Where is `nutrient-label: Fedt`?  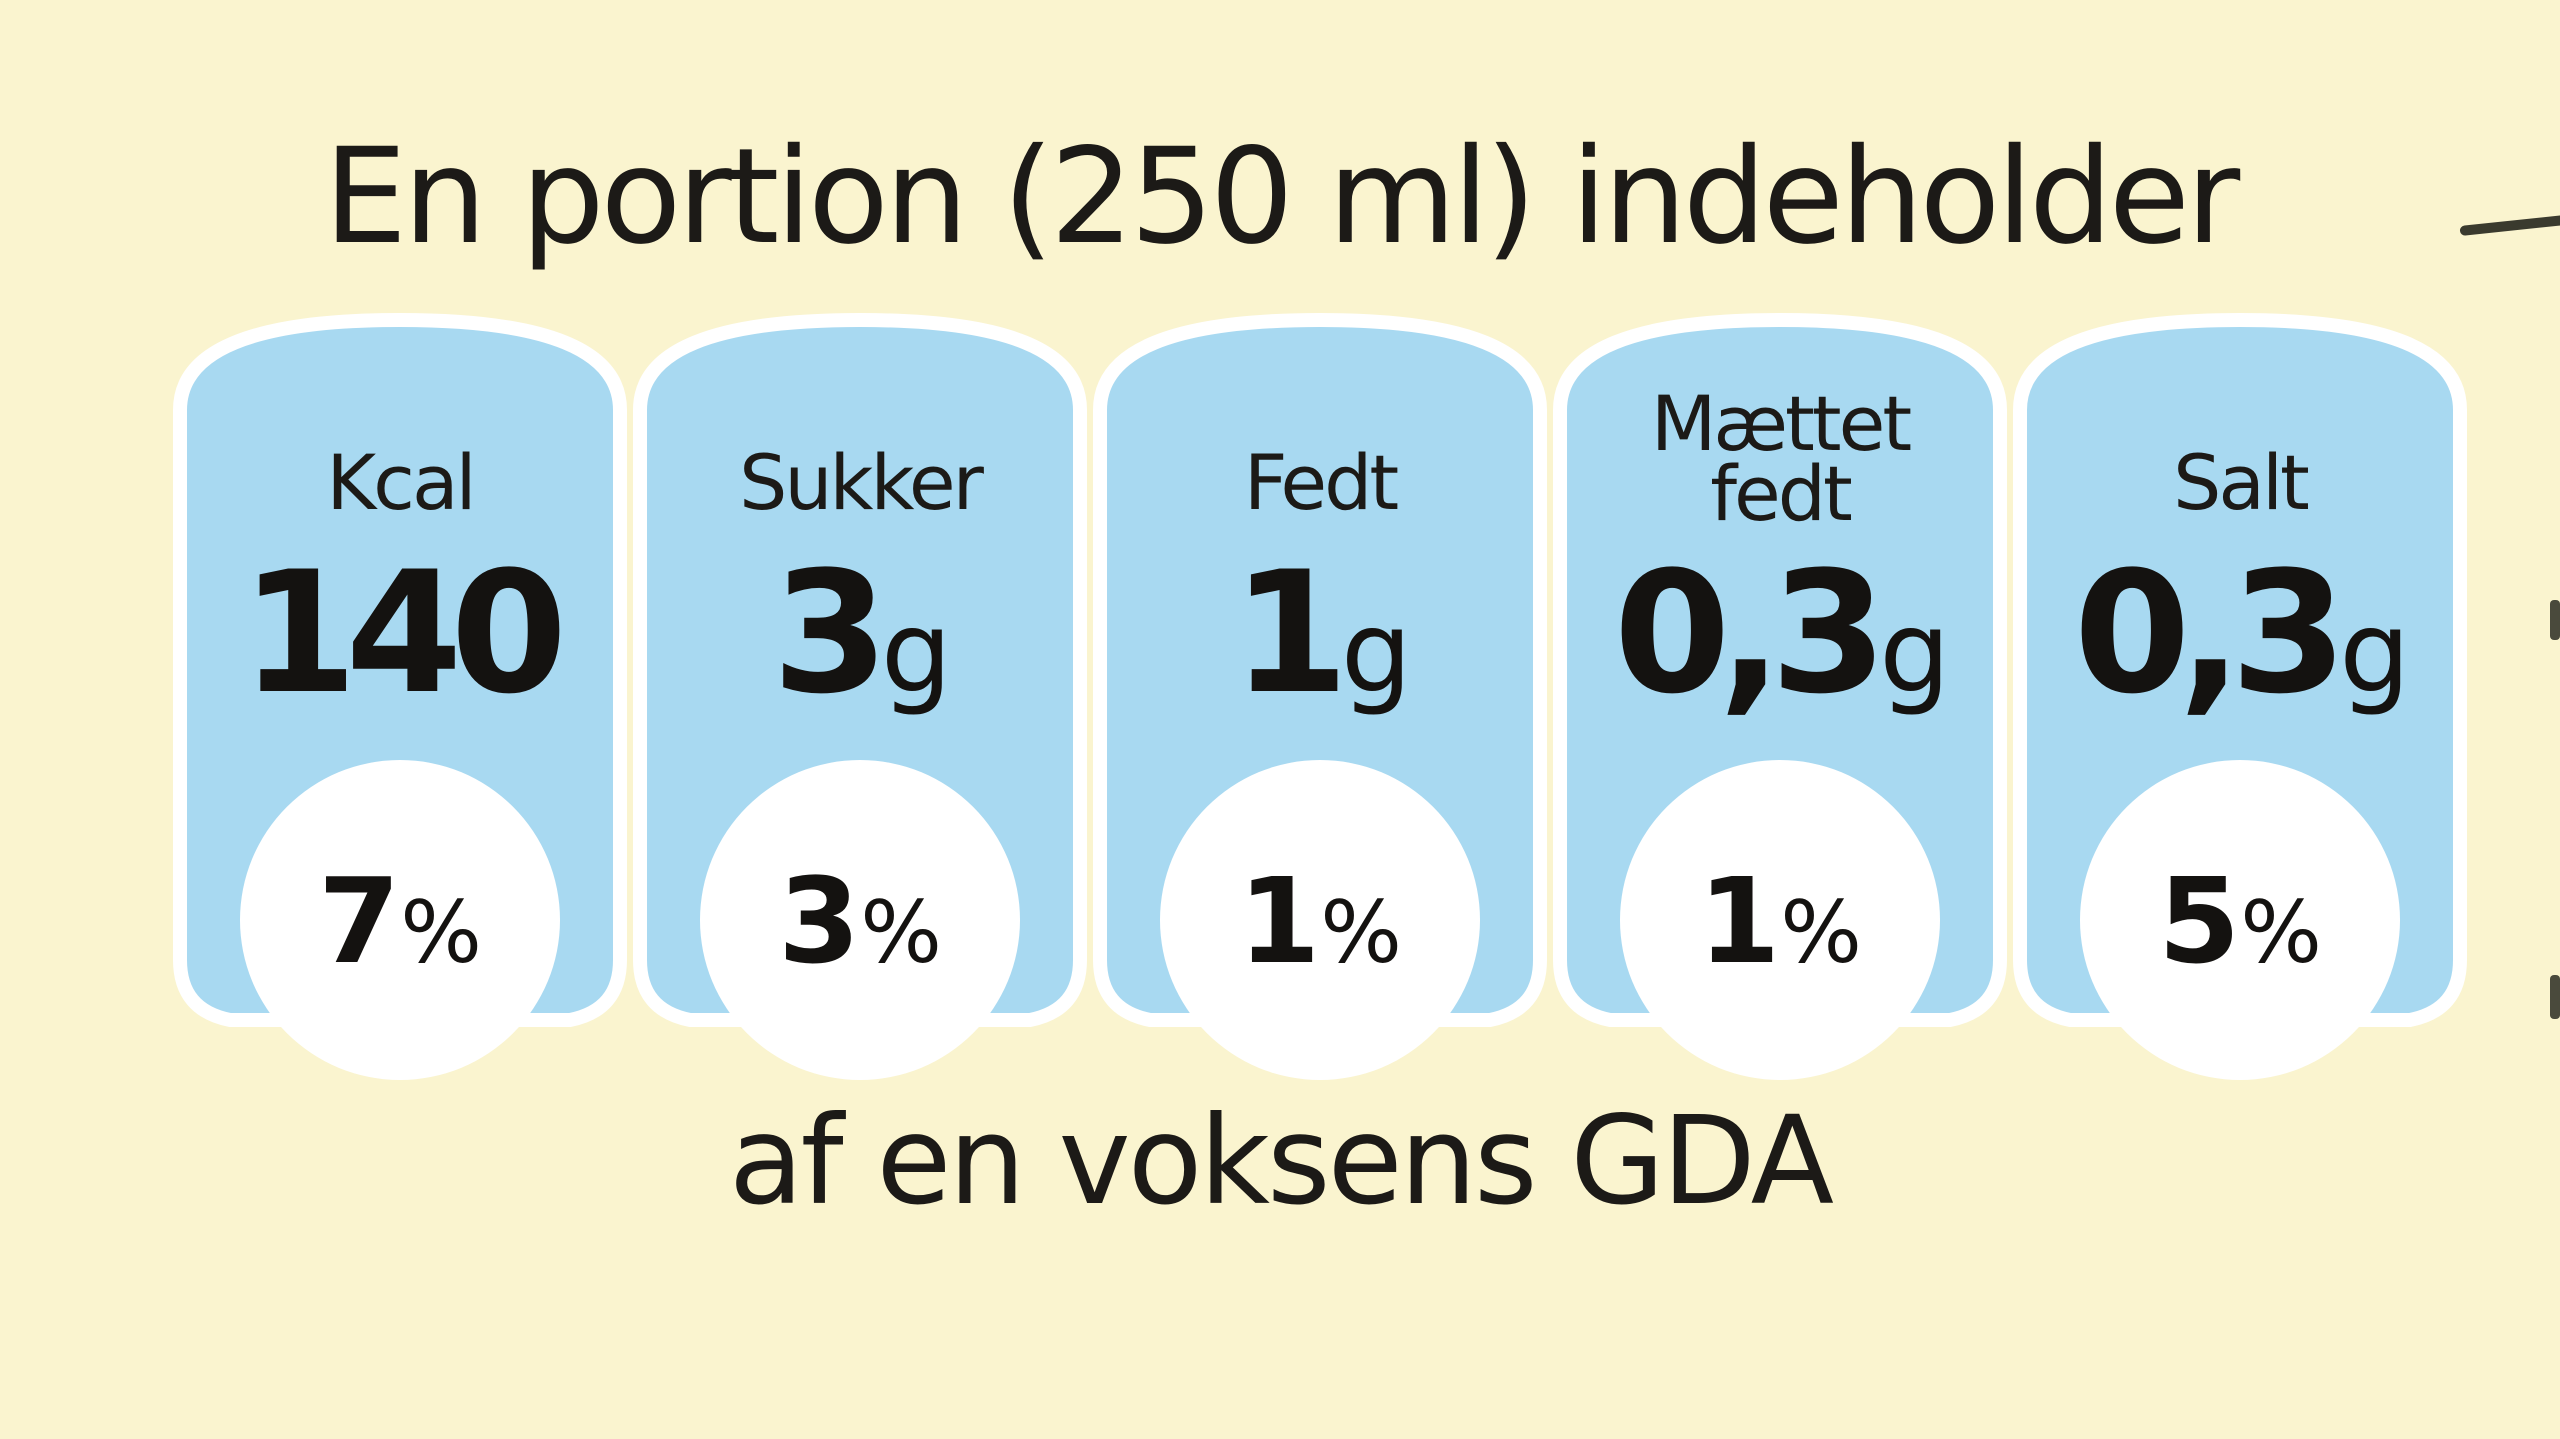 nutrient-label: Fedt is located at coordinates (1321, 482).